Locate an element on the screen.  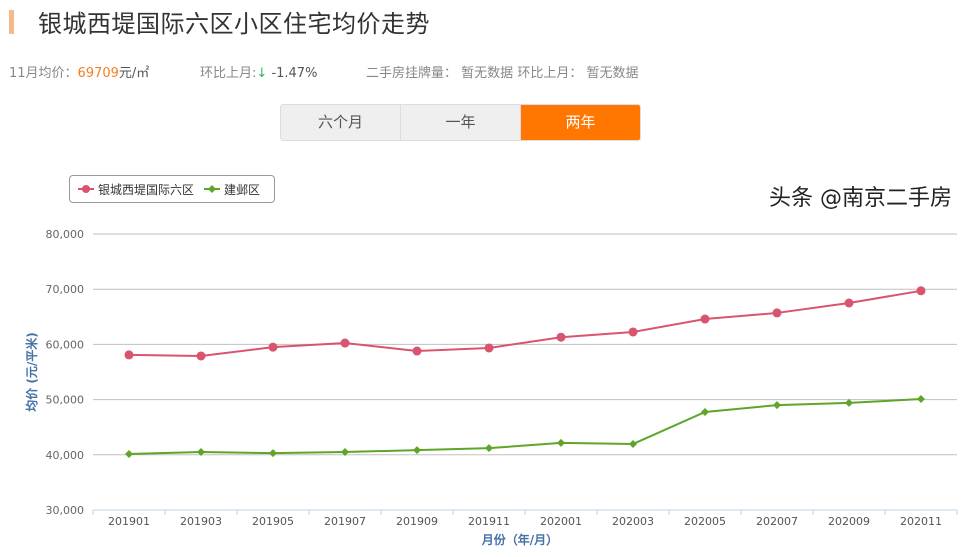
listing-stat: 二手房挂牌量： 暂无数据 环比上月： 暂无数据 is located at coordinates (502, 71).